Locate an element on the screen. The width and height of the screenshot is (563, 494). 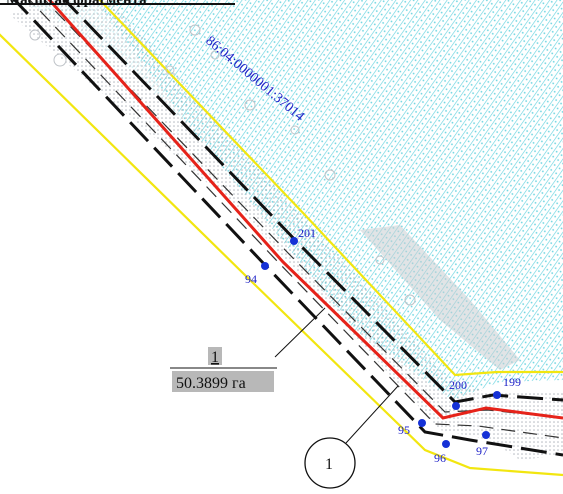
point-label: 94 is located at coordinates (251, 279).